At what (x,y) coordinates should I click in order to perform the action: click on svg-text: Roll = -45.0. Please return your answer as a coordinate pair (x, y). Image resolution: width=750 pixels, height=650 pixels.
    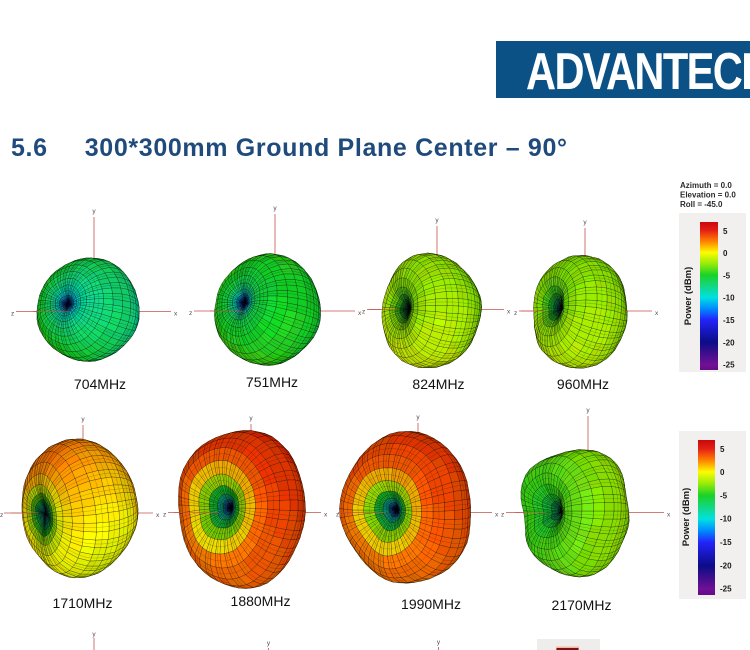
    Looking at the image, I should click on (701, 204).